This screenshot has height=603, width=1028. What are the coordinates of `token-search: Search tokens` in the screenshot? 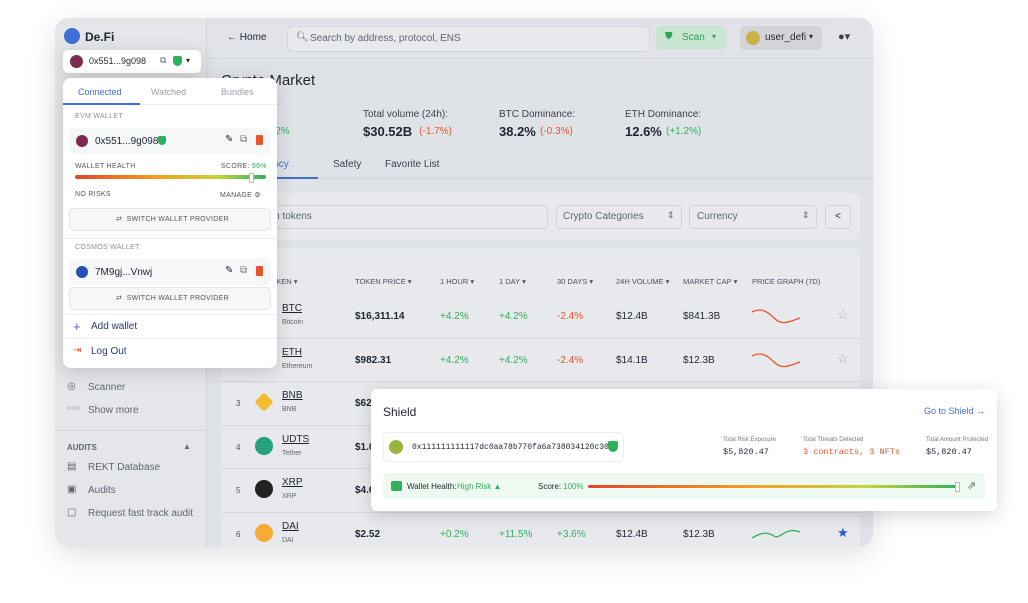 It's located at (392, 217).